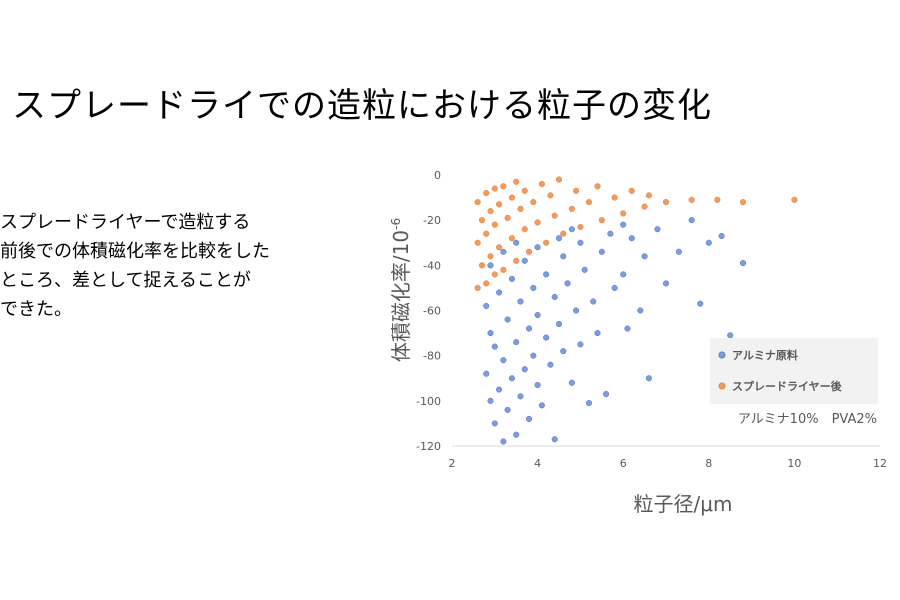 The height and width of the screenshot is (600, 900). What do you see at coordinates (794, 463) in the screenshot?
I see `x-tick-label: 10` at bounding box center [794, 463].